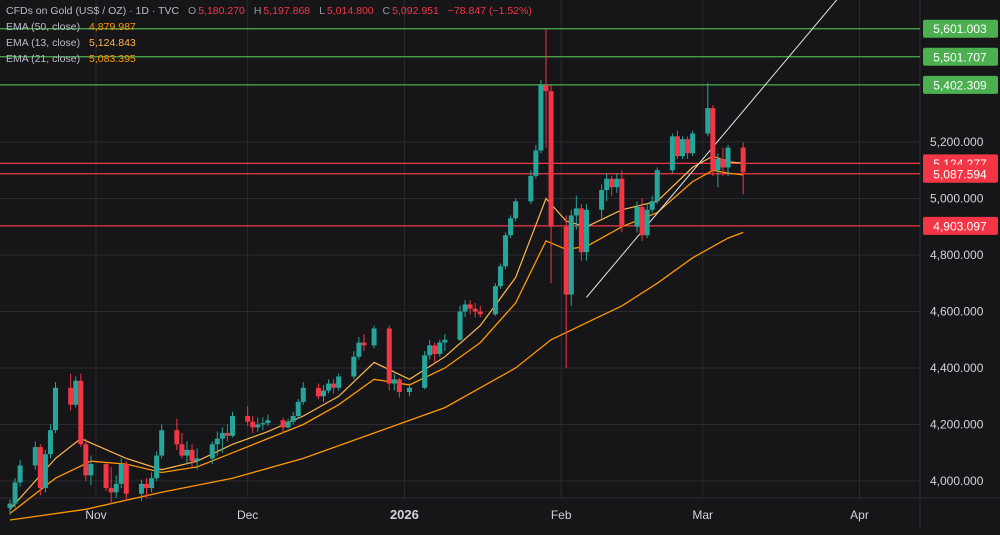 The image size is (1000, 535). I want to click on ohlc-low: L 5,014.800, so click(344, 11).